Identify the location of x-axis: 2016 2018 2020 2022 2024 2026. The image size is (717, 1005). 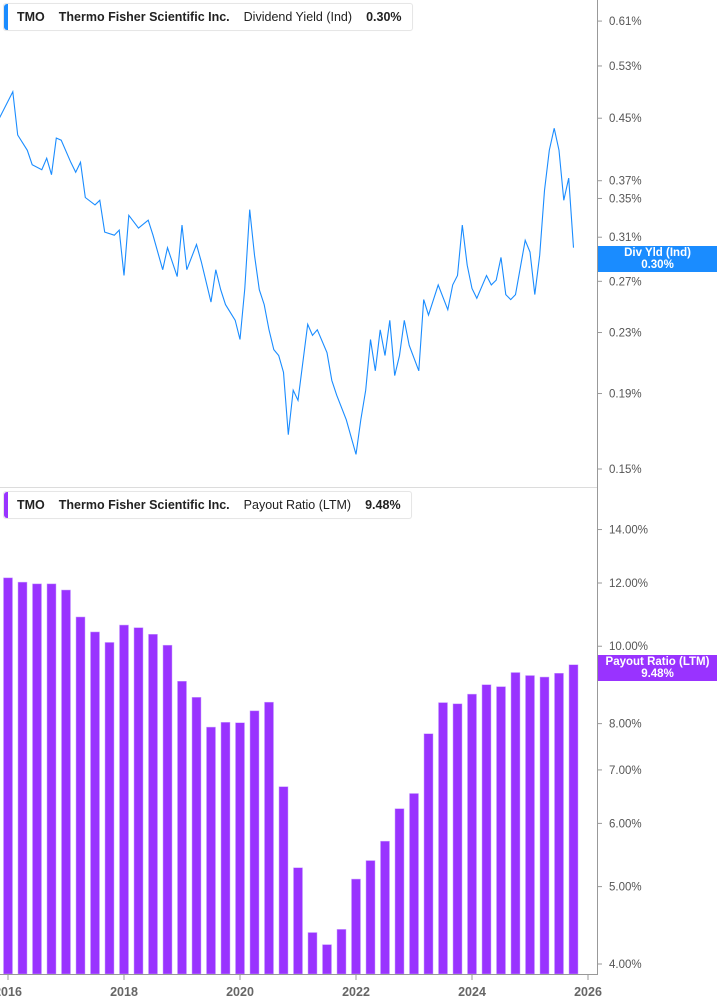
(301, 986).